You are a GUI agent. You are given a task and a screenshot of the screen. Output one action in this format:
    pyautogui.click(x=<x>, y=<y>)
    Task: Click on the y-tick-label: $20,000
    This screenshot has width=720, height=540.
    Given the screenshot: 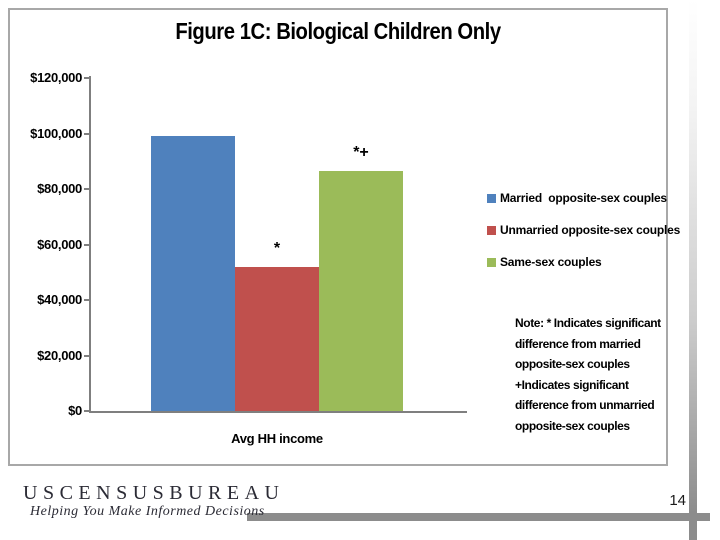 What is the action you would take?
    pyautogui.click(x=59, y=355)
    